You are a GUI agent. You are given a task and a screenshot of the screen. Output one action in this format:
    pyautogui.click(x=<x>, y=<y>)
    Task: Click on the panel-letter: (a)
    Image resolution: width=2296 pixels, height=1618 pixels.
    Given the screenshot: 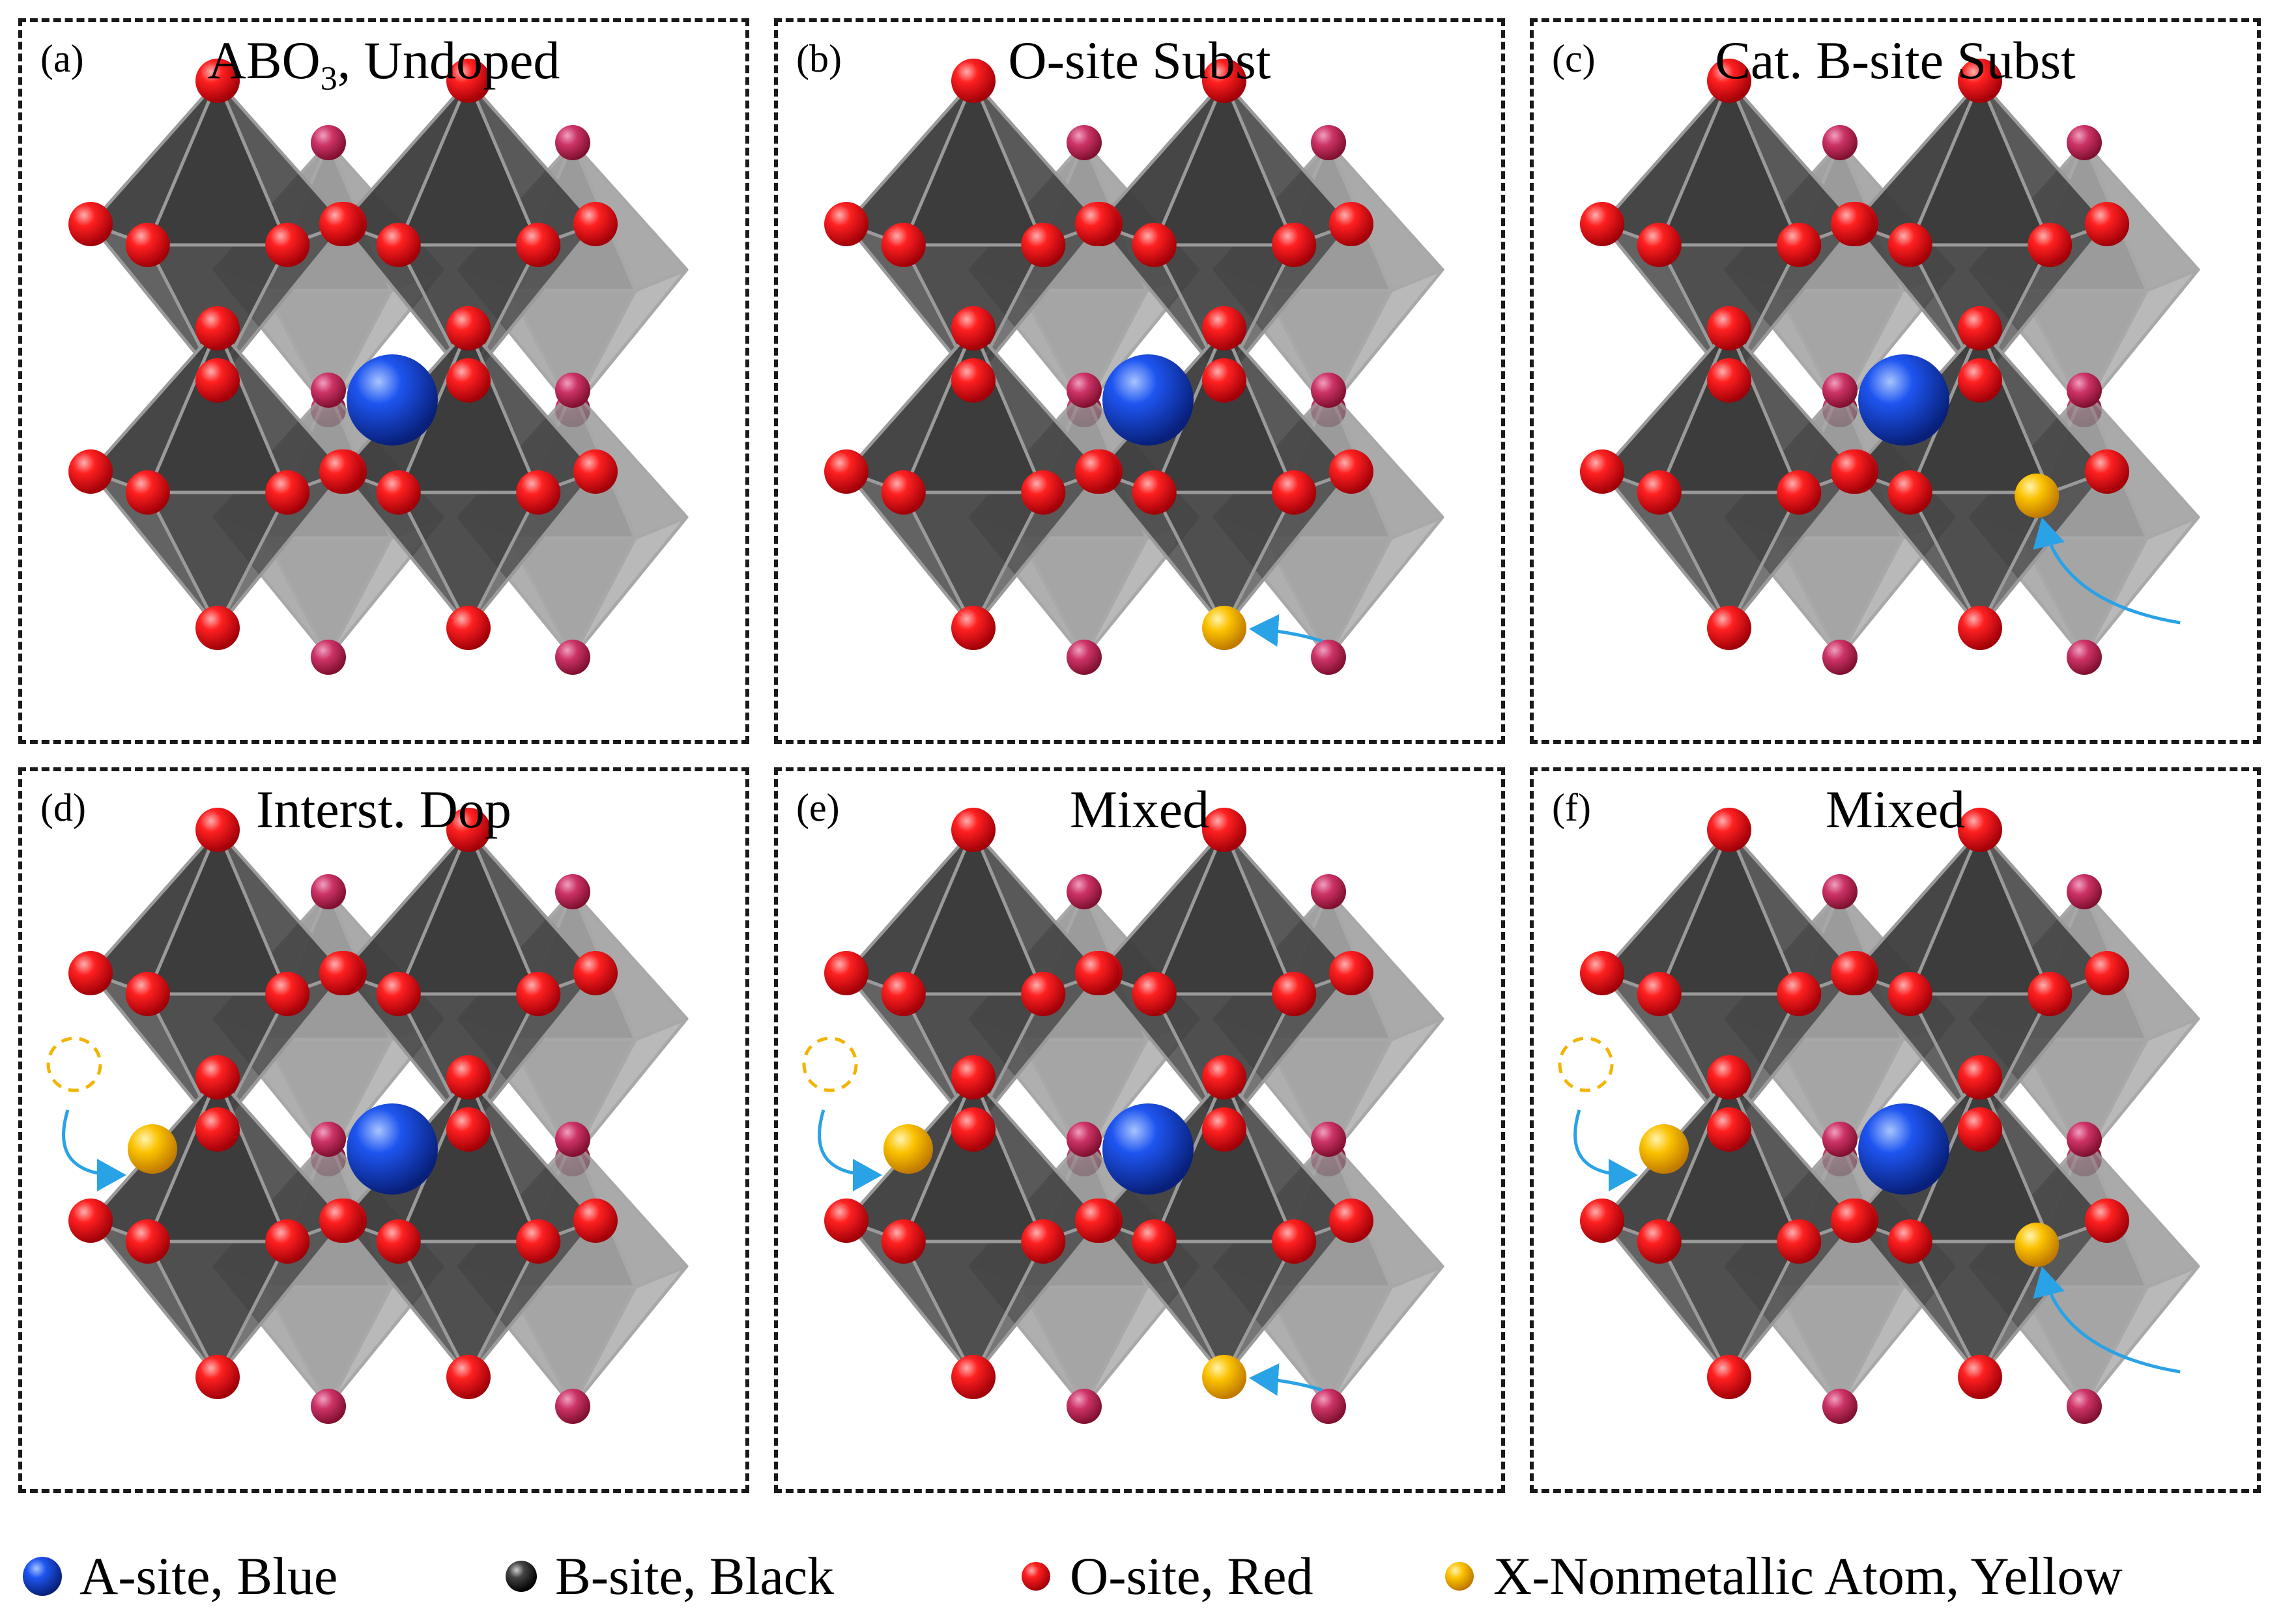 What is the action you would take?
    pyautogui.click(x=62, y=58)
    